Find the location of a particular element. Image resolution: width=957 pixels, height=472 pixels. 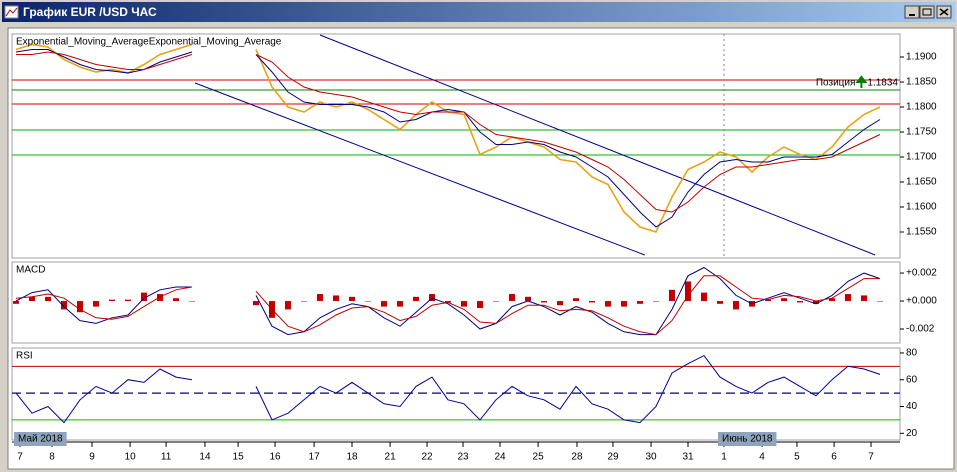

month-label: Май 2018 is located at coordinates (40, 439).